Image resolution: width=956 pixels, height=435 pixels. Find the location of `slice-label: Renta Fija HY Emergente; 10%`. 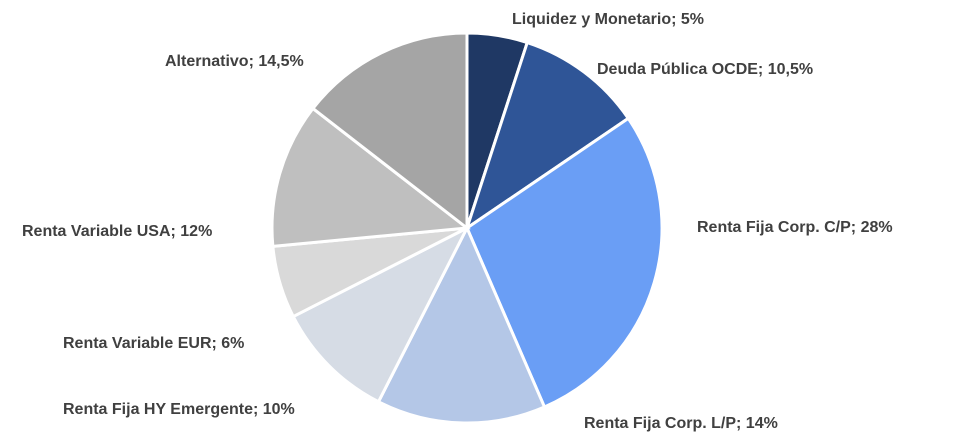

slice-label: Renta Fija HY Emergente; 10% is located at coordinates (179, 409).